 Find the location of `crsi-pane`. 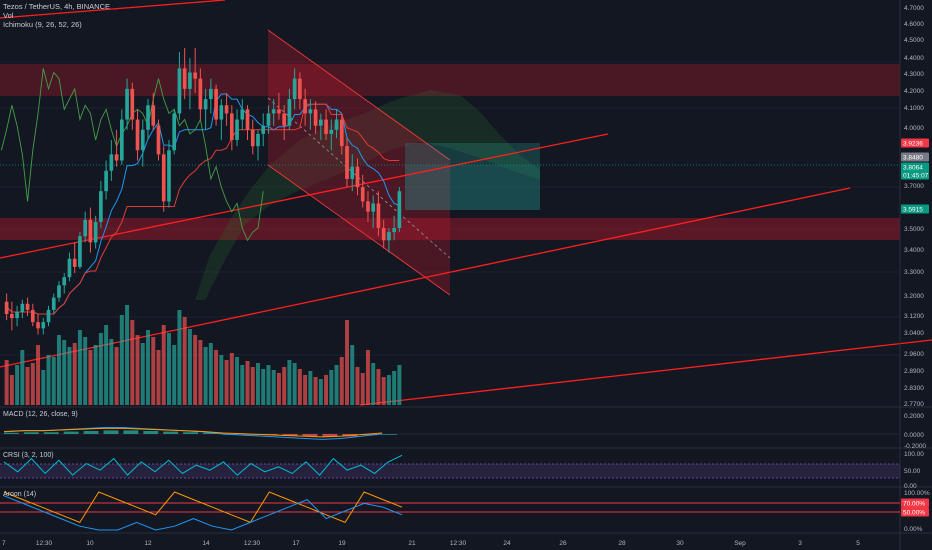

crsi-pane is located at coordinates (203, 465).